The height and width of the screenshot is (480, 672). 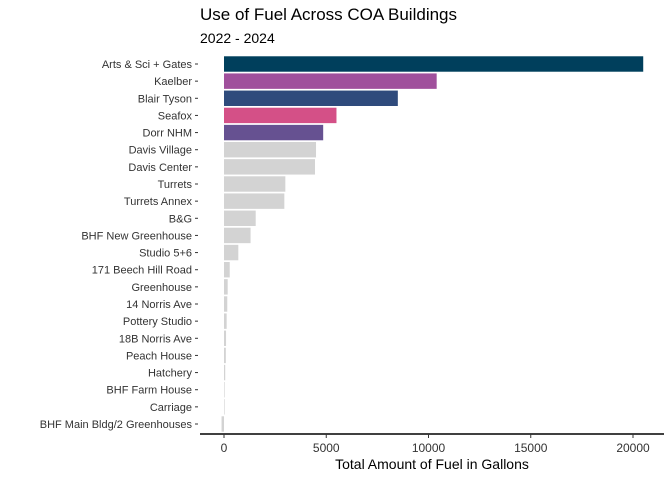 I want to click on category-label: Davis Center, so click(x=160, y=168).